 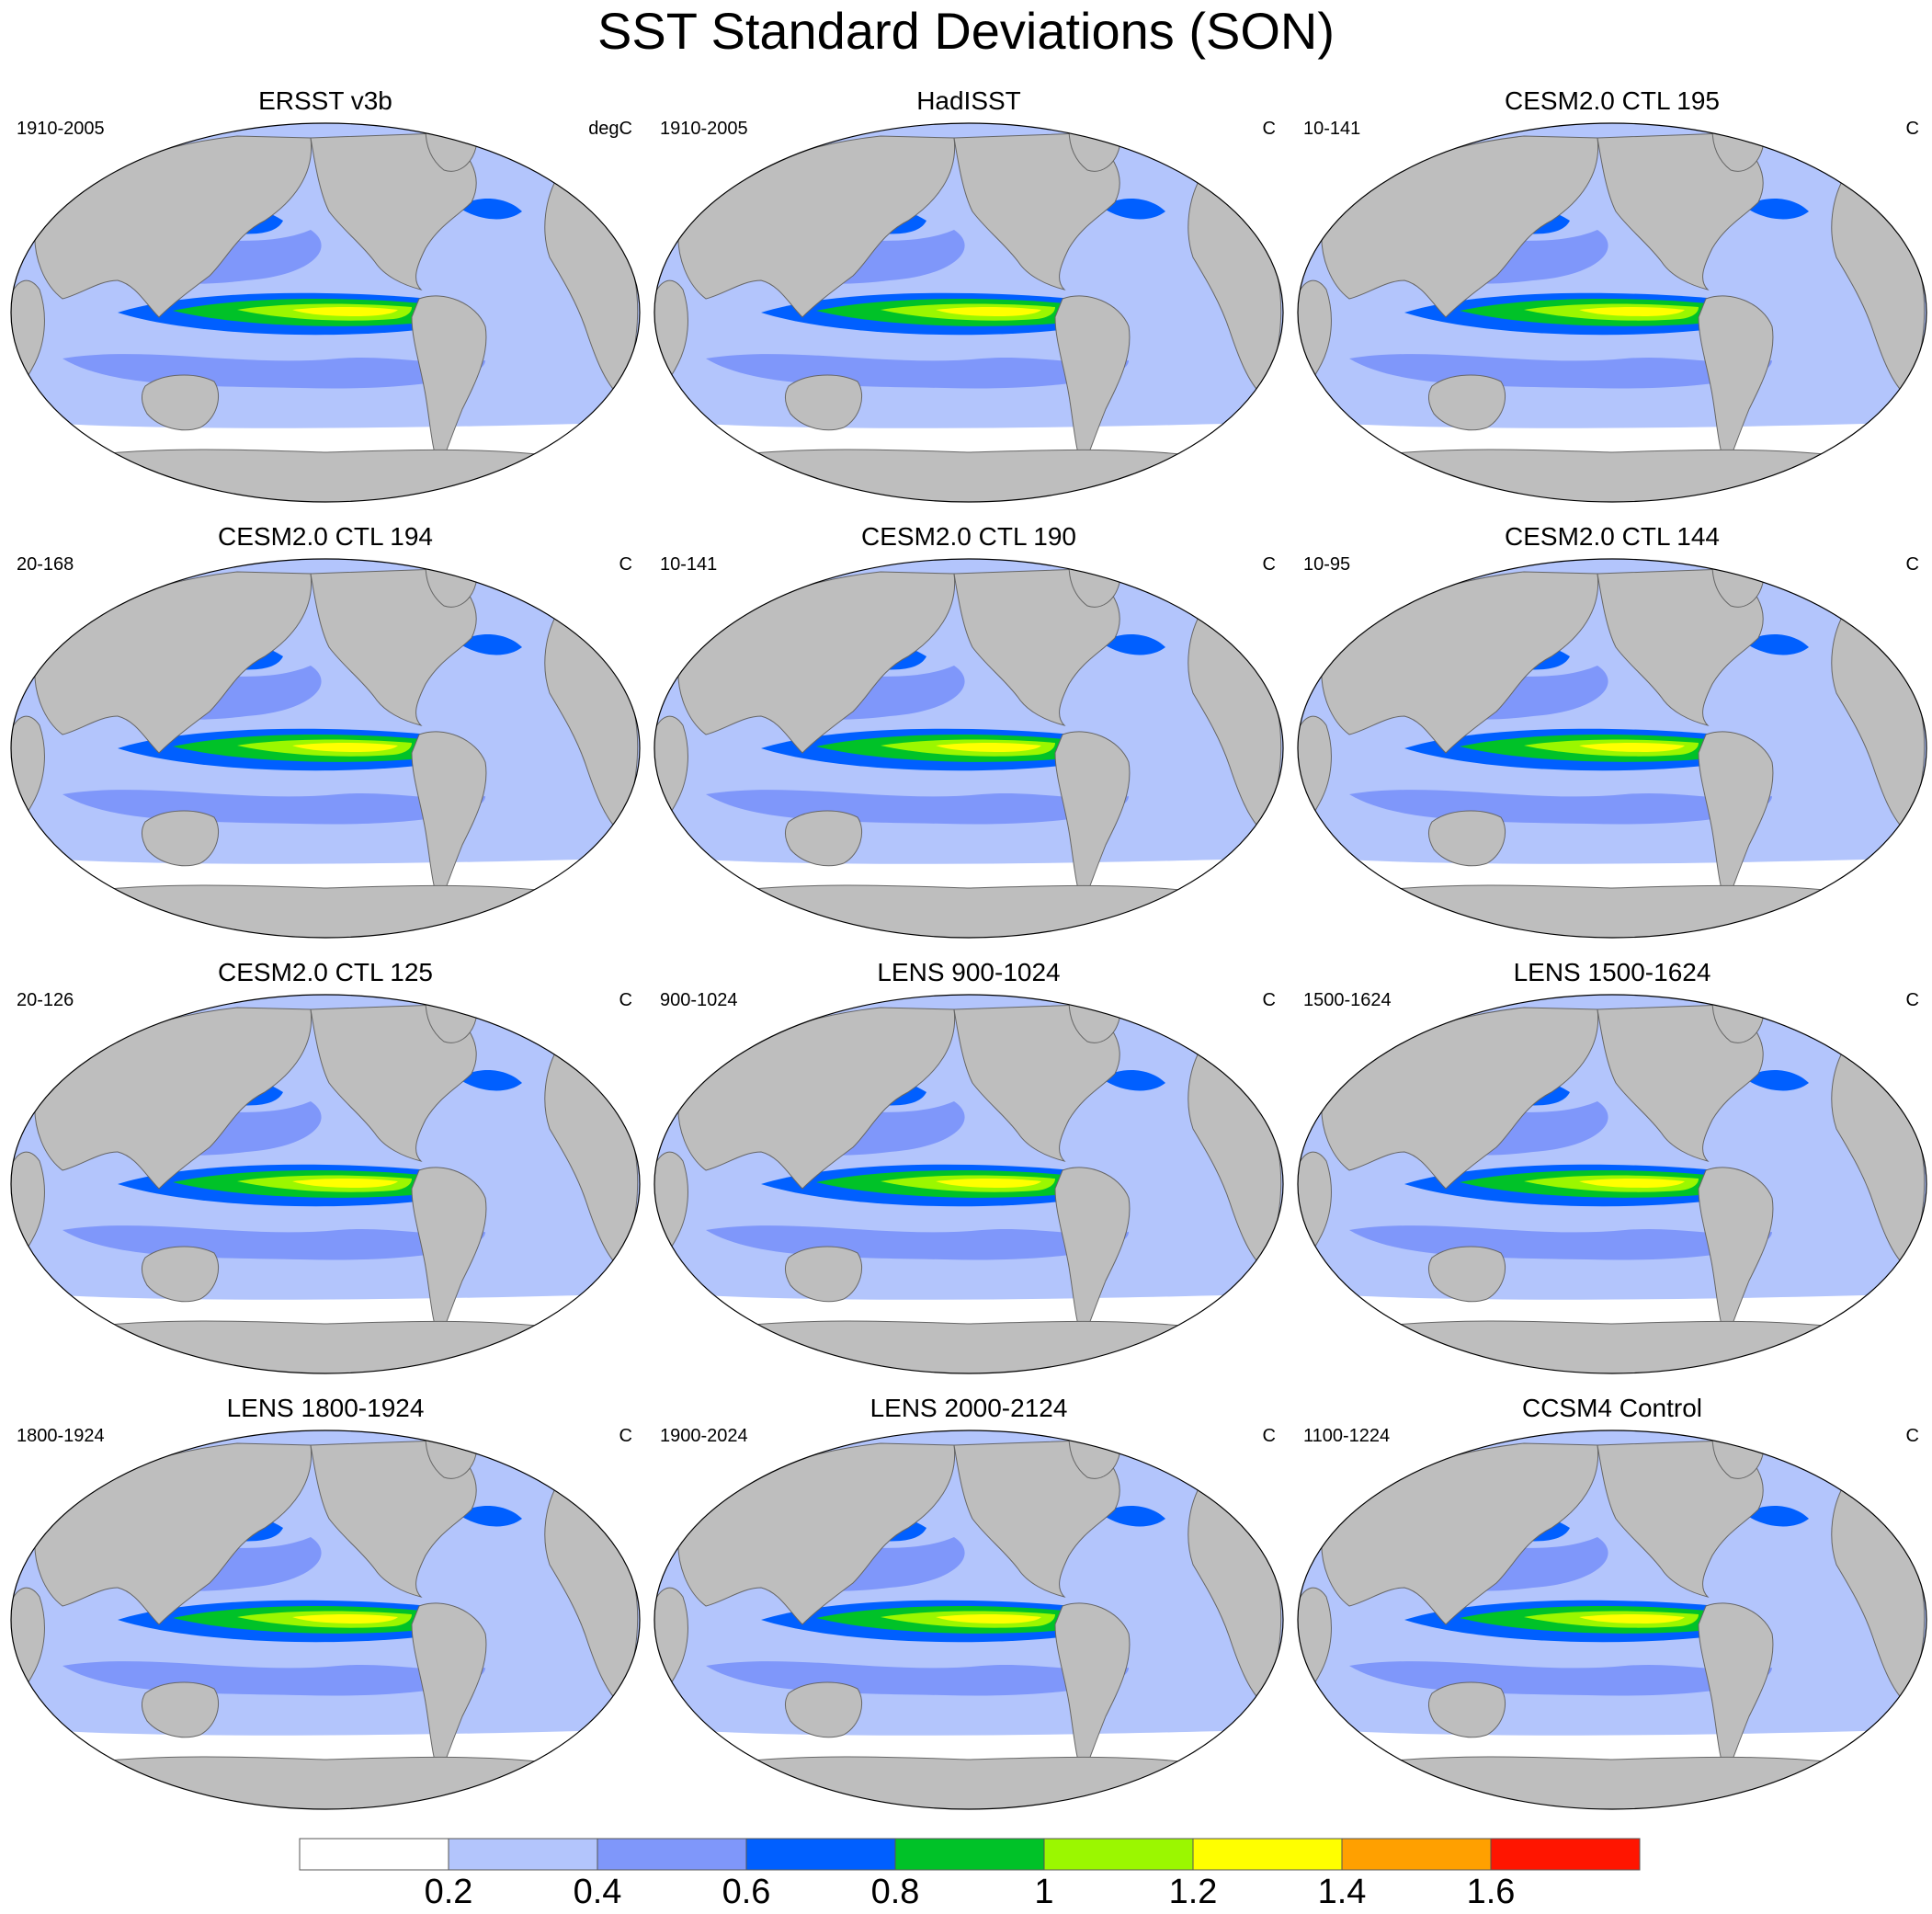 I want to click on map-panel: CCSM4 Control 1100-1224 C, so click(x=1612, y=1610).